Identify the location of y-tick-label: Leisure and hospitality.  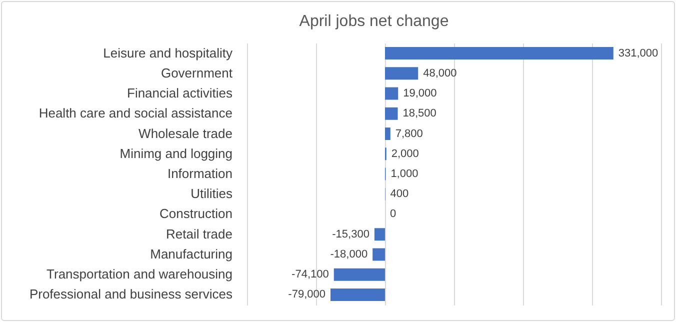
(168, 52).